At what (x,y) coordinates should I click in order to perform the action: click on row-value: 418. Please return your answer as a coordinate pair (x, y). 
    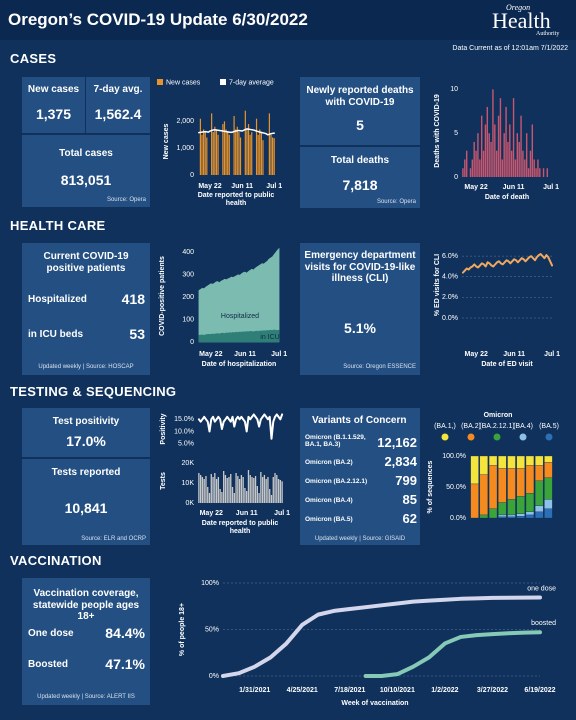
    Looking at the image, I should click on (133, 299).